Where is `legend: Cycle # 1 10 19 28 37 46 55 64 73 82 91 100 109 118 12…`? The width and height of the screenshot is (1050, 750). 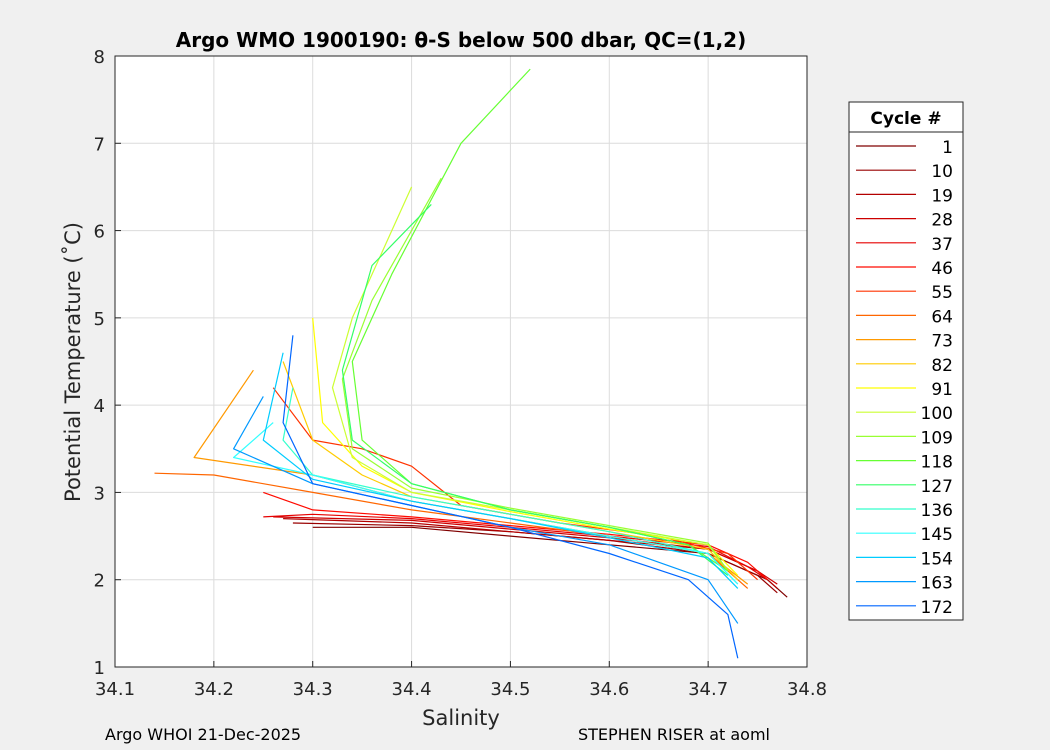 legend: Cycle # 1 10 19 28 37 46 55 64 73 82 91 100 109 118 12… is located at coordinates (906, 361).